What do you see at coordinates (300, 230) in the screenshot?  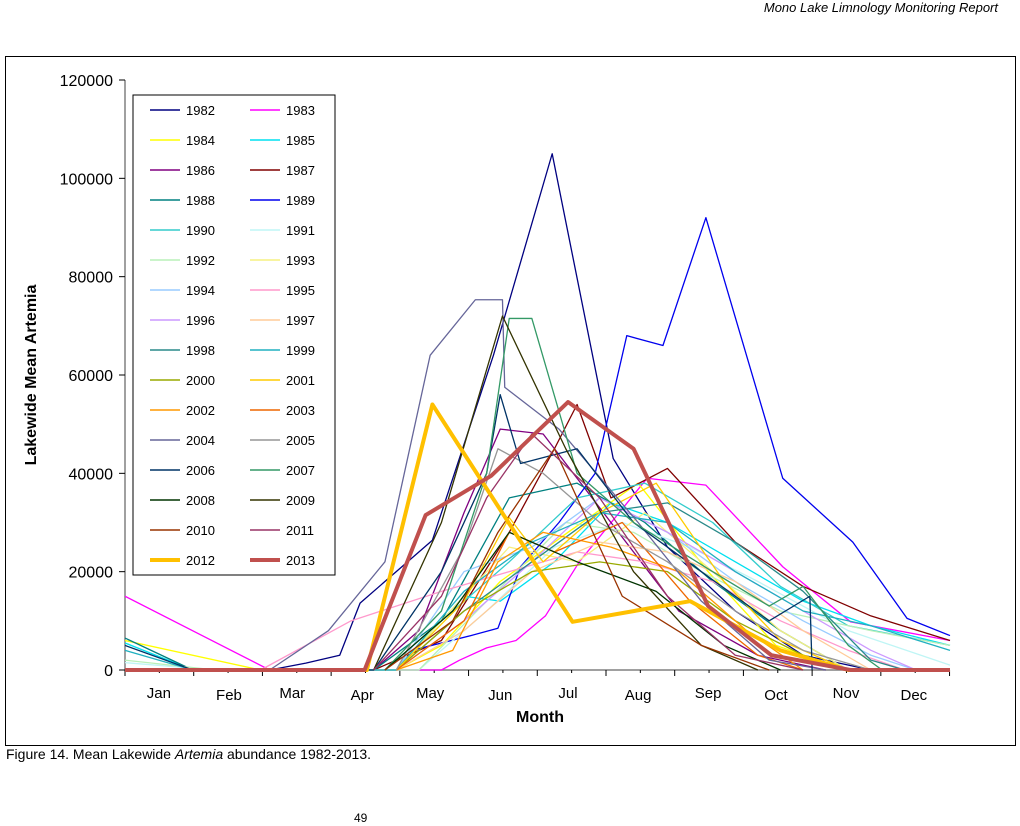 I see `legend-label-1991: 1991` at bounding box center [300, 230].